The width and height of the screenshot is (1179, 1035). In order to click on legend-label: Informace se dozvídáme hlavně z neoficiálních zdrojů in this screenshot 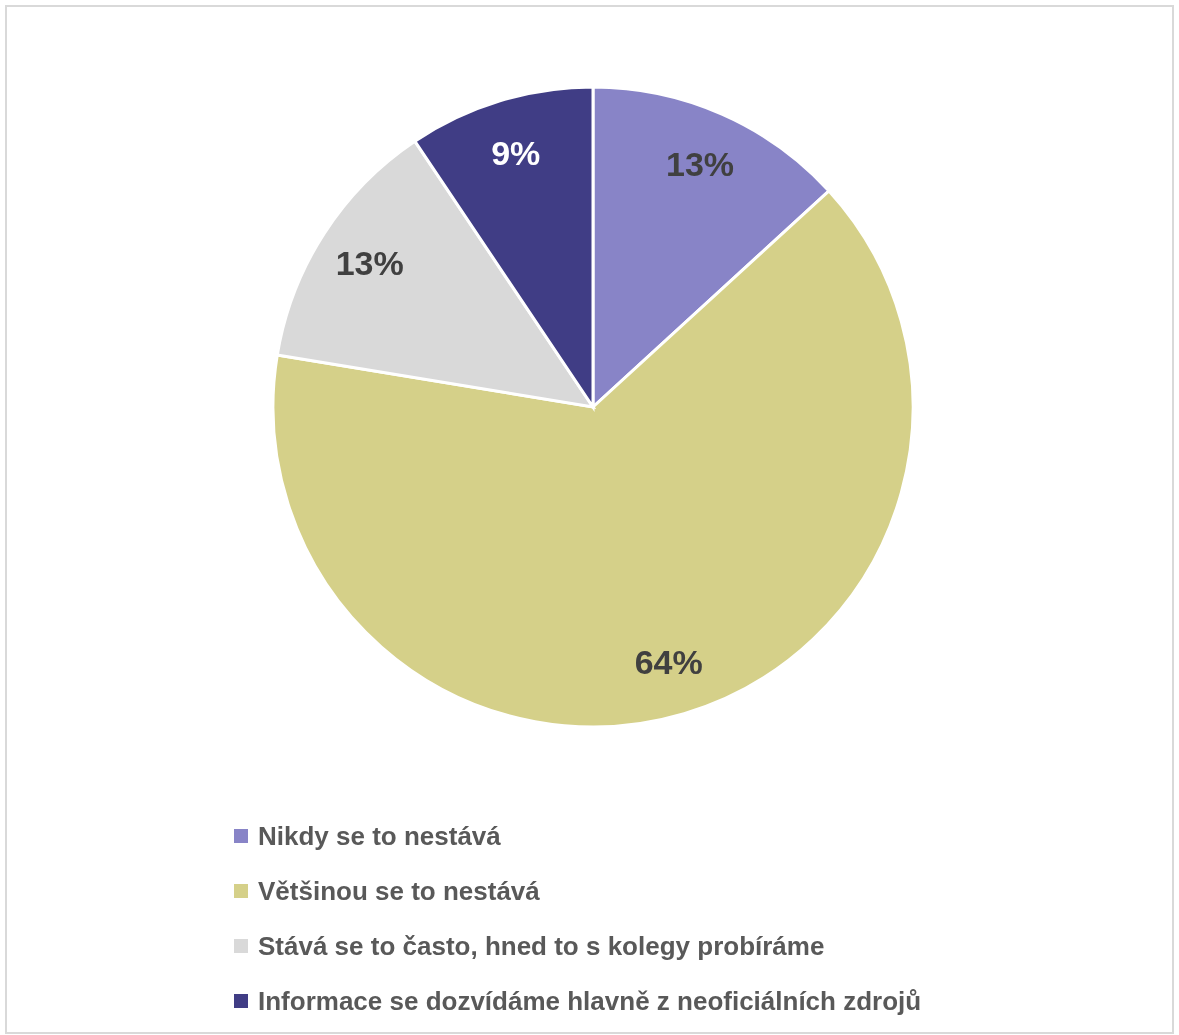, I will do `click(590, 1001)`.